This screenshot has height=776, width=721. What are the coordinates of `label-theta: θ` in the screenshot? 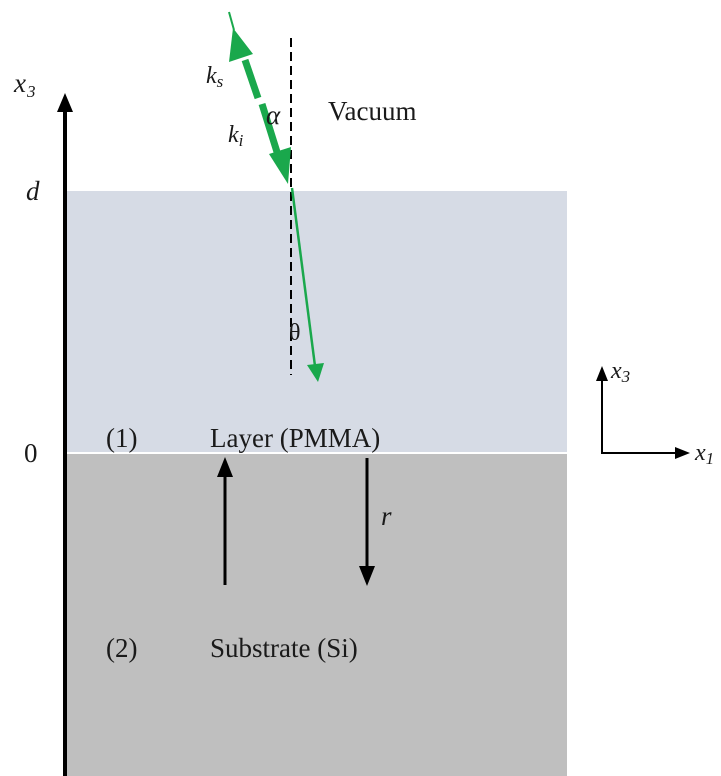 It's located at (295, 333).